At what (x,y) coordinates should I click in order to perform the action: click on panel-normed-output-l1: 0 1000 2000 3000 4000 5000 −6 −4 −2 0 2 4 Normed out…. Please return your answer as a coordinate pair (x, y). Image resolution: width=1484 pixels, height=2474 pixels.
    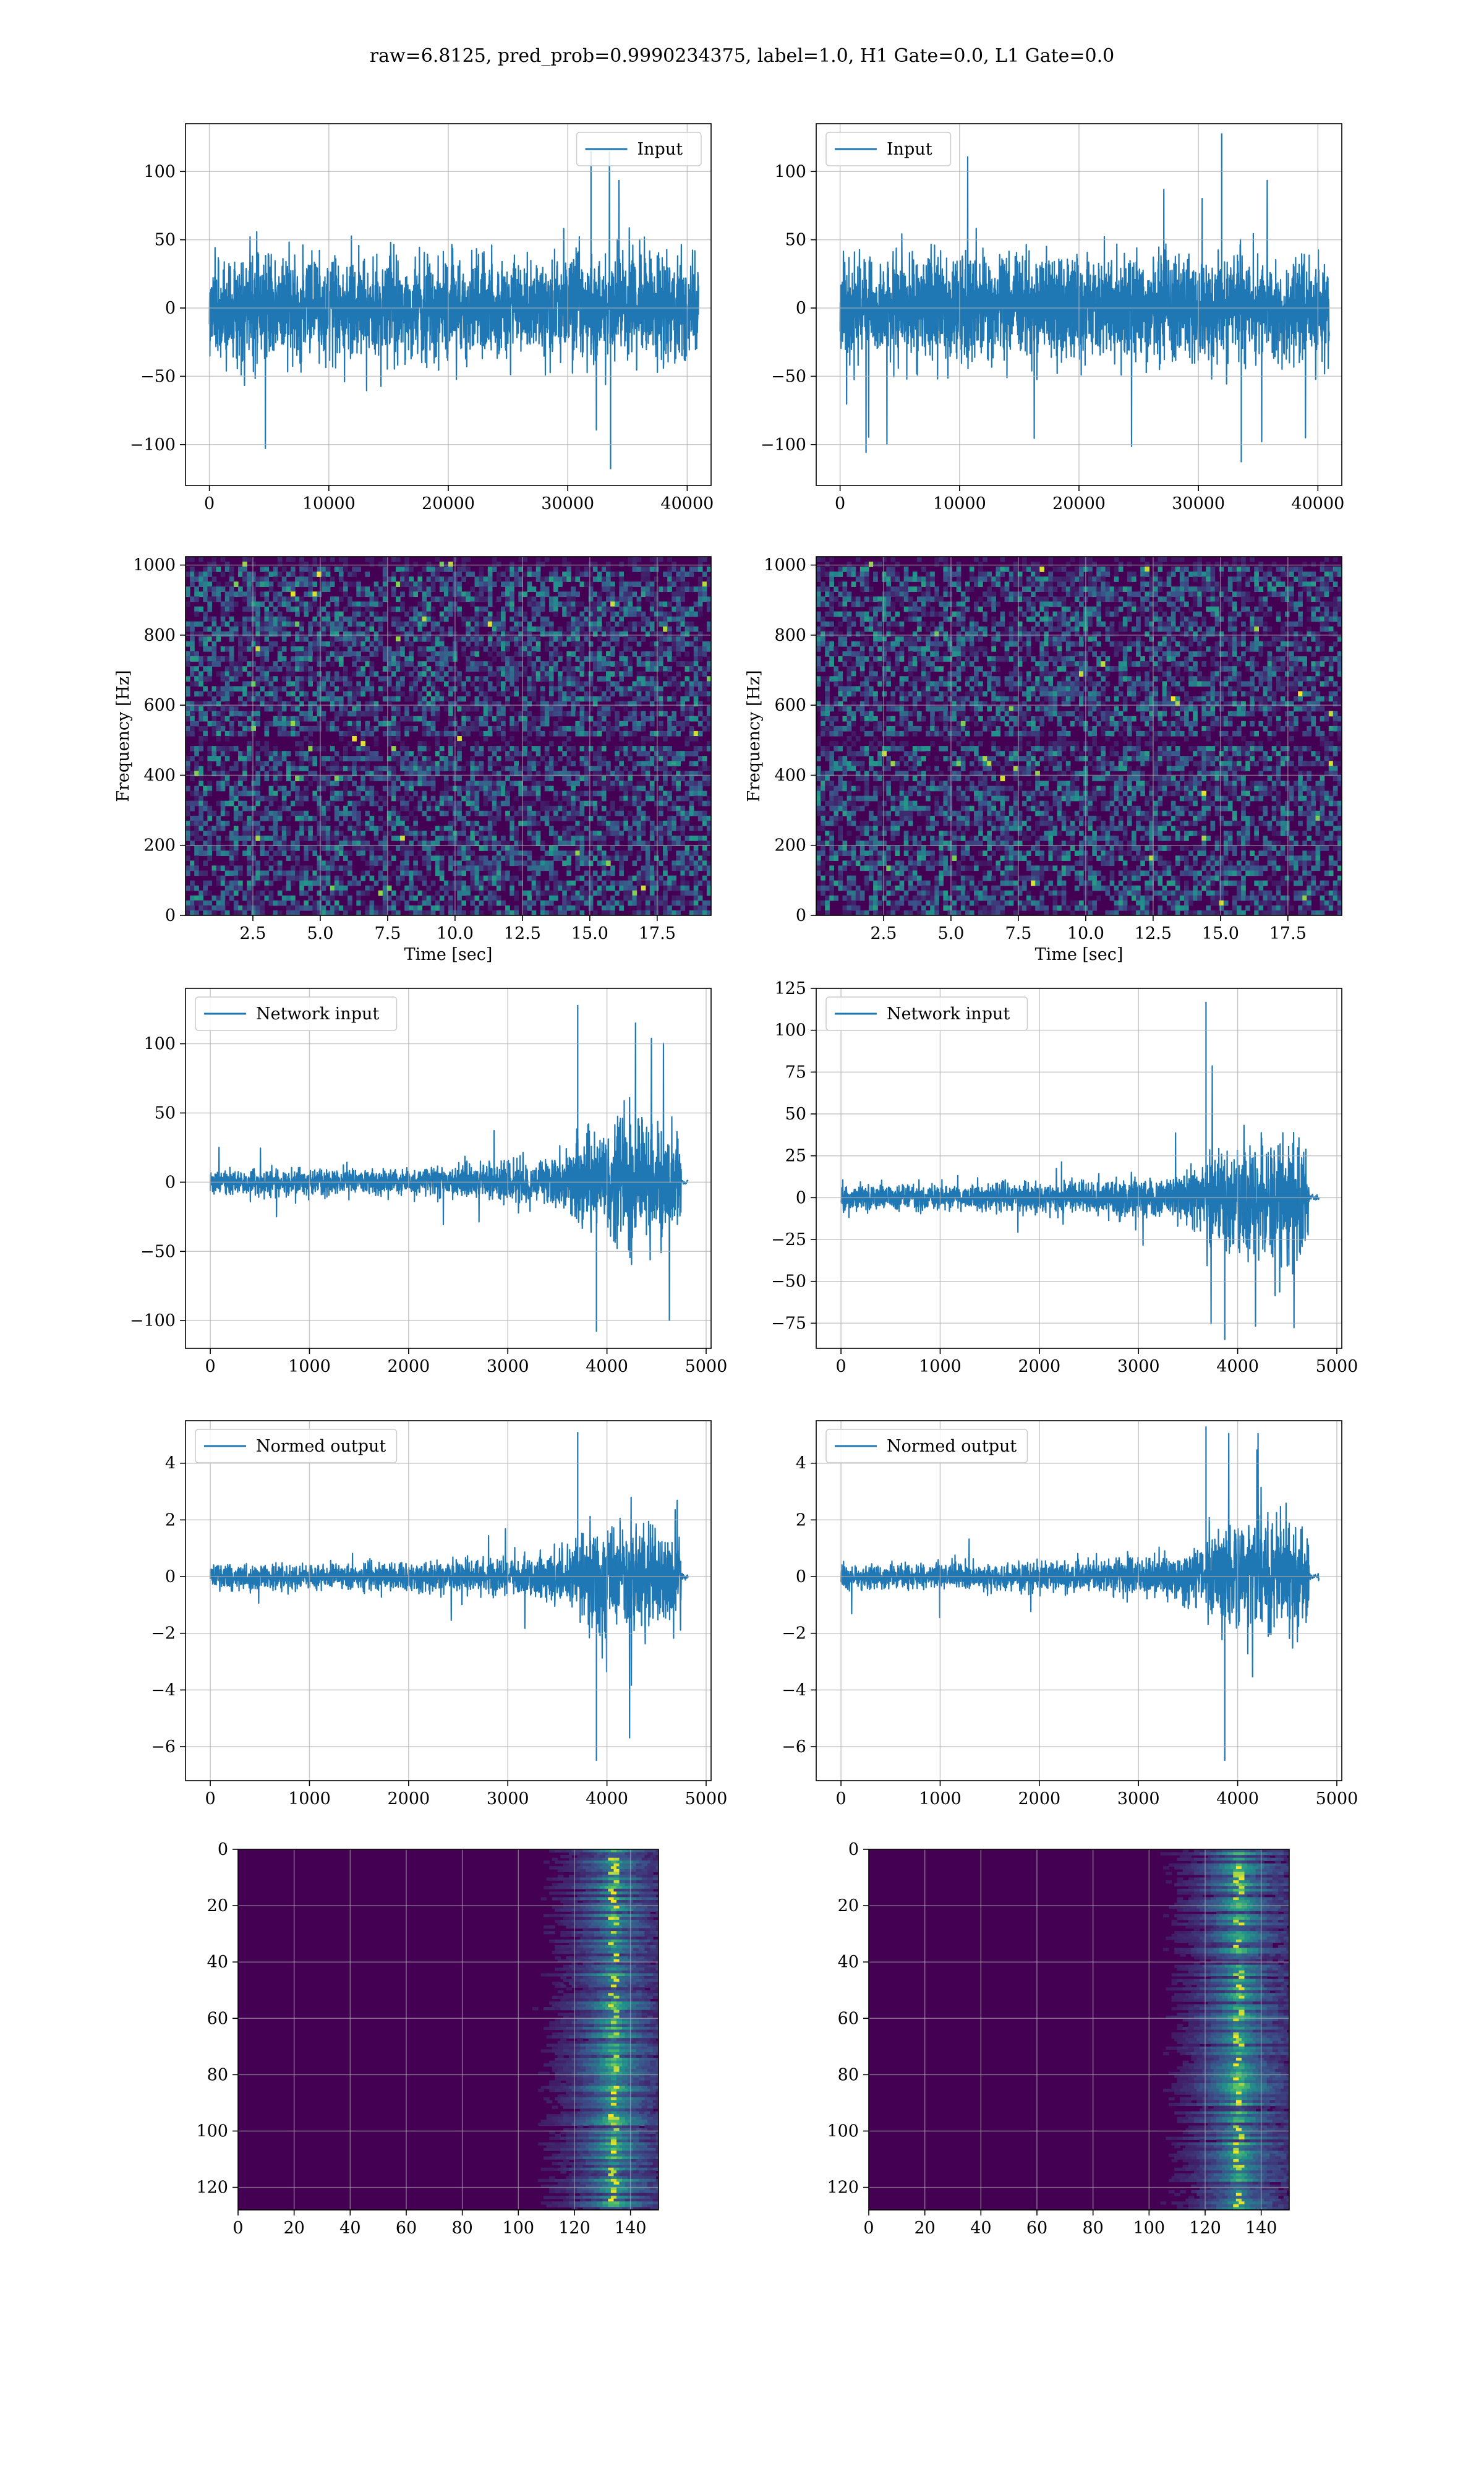
    Looking at the image, I should click on (1070, 1614).